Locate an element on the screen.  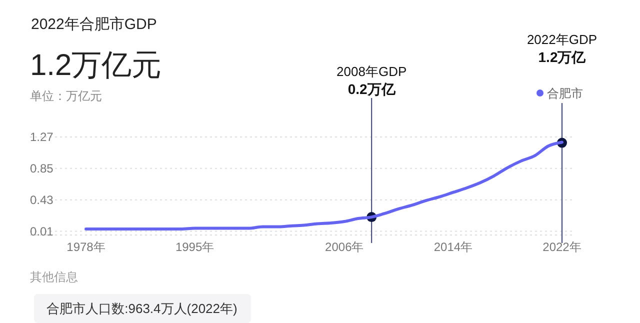
y-tick-label: 1.27 is located at coordinates (42, 137).